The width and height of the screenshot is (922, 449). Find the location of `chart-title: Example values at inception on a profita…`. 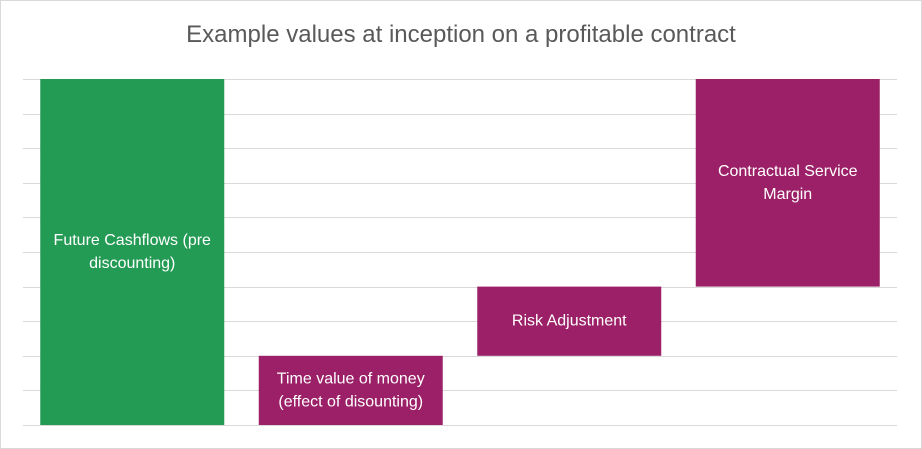

chart-title: Example values at inception on a profita… is located at coordinates (461, 34).